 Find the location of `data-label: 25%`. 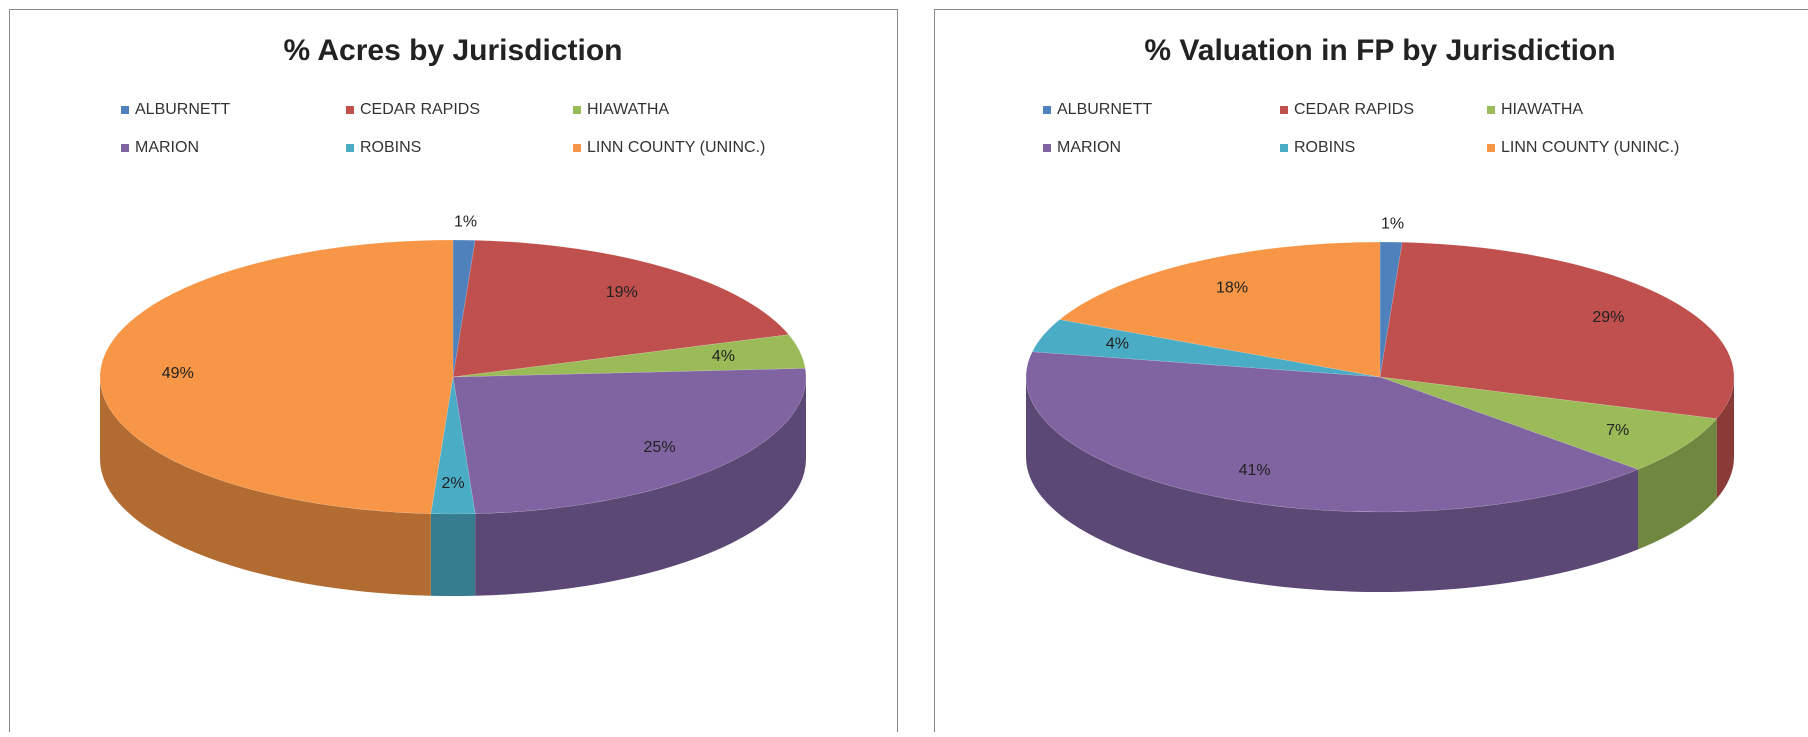

data-label: 25% is located at coordinates (660, 447).